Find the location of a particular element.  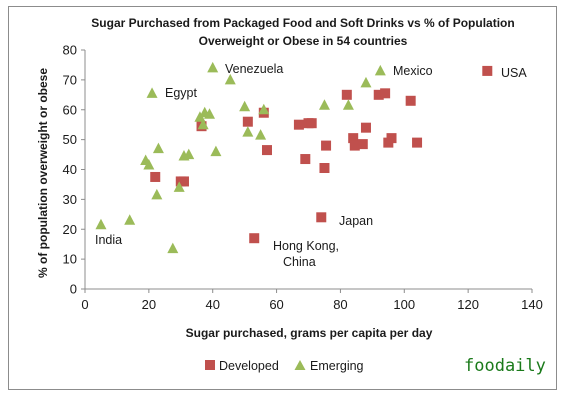

y-tick-label: 60 is located at coordinates (70, 109).